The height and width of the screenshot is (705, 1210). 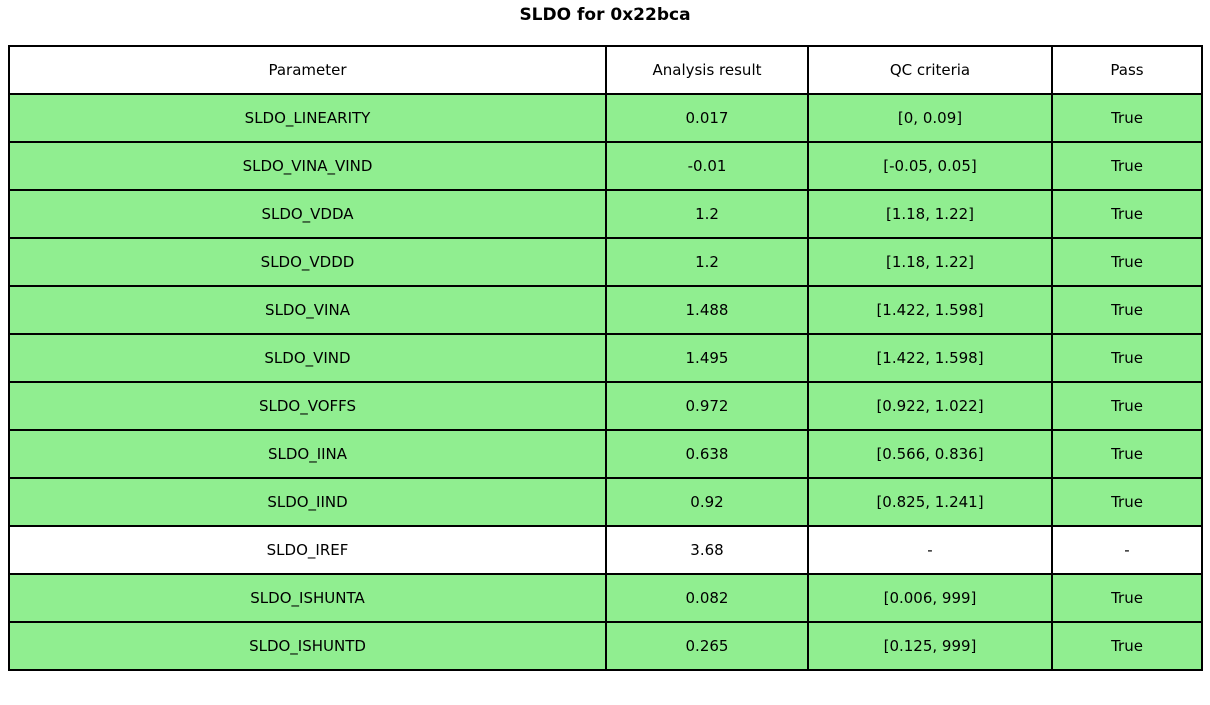 I want to click on table-row: SLDO_VDDA 1.2 [1.18, 1.22] True, so click(x=605, y=214).